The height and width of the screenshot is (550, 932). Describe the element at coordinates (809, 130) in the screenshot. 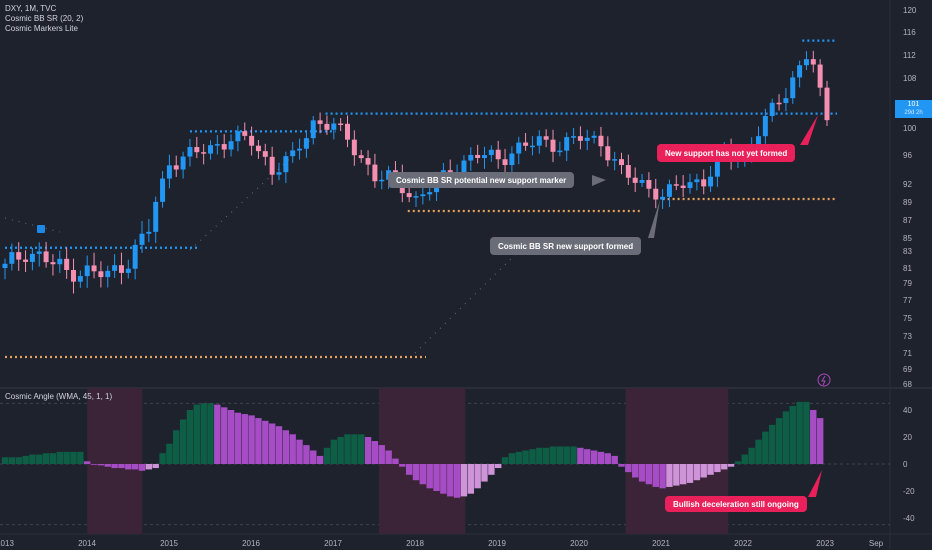

I see `callout-pointer` at that location.